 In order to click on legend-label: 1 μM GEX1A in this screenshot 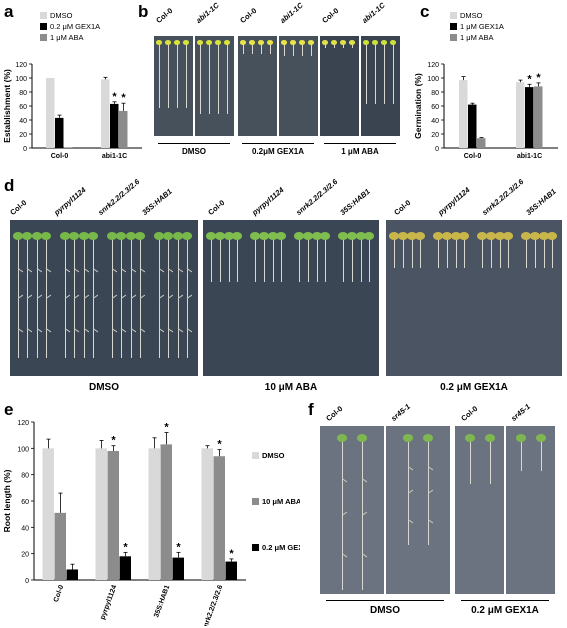, I will do `click(482, 26)`.